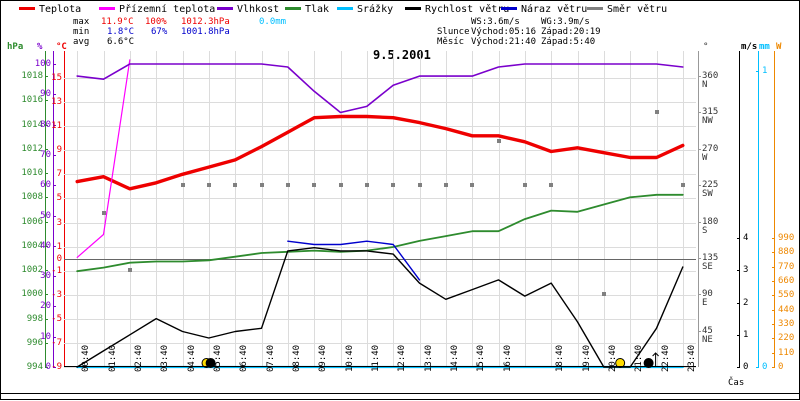 This screenshot has height=401, width=800. I want to click on x-axis-tick-13-40: 13:40, so click(428, 358).